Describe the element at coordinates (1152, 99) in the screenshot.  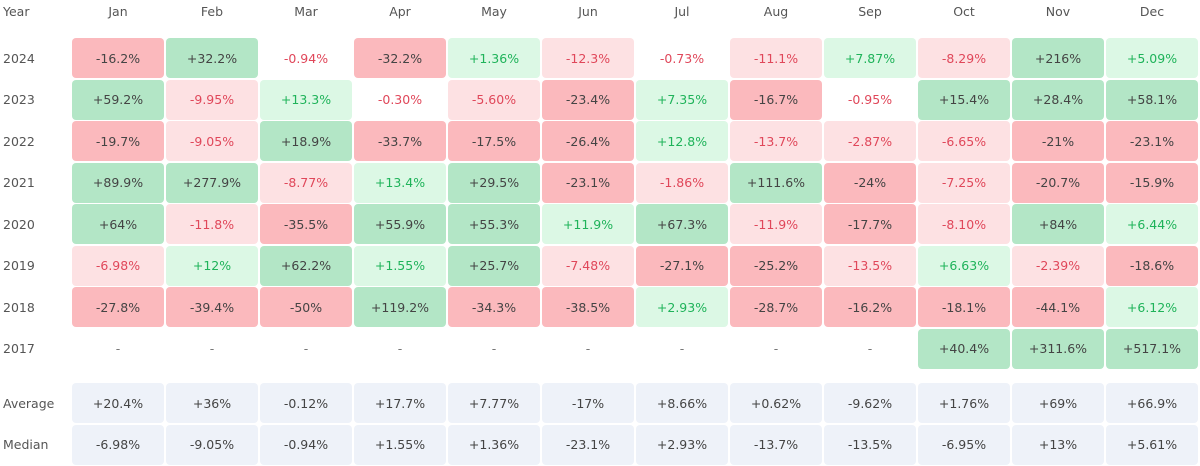
I see `return-cell: +58.1%` at that location.